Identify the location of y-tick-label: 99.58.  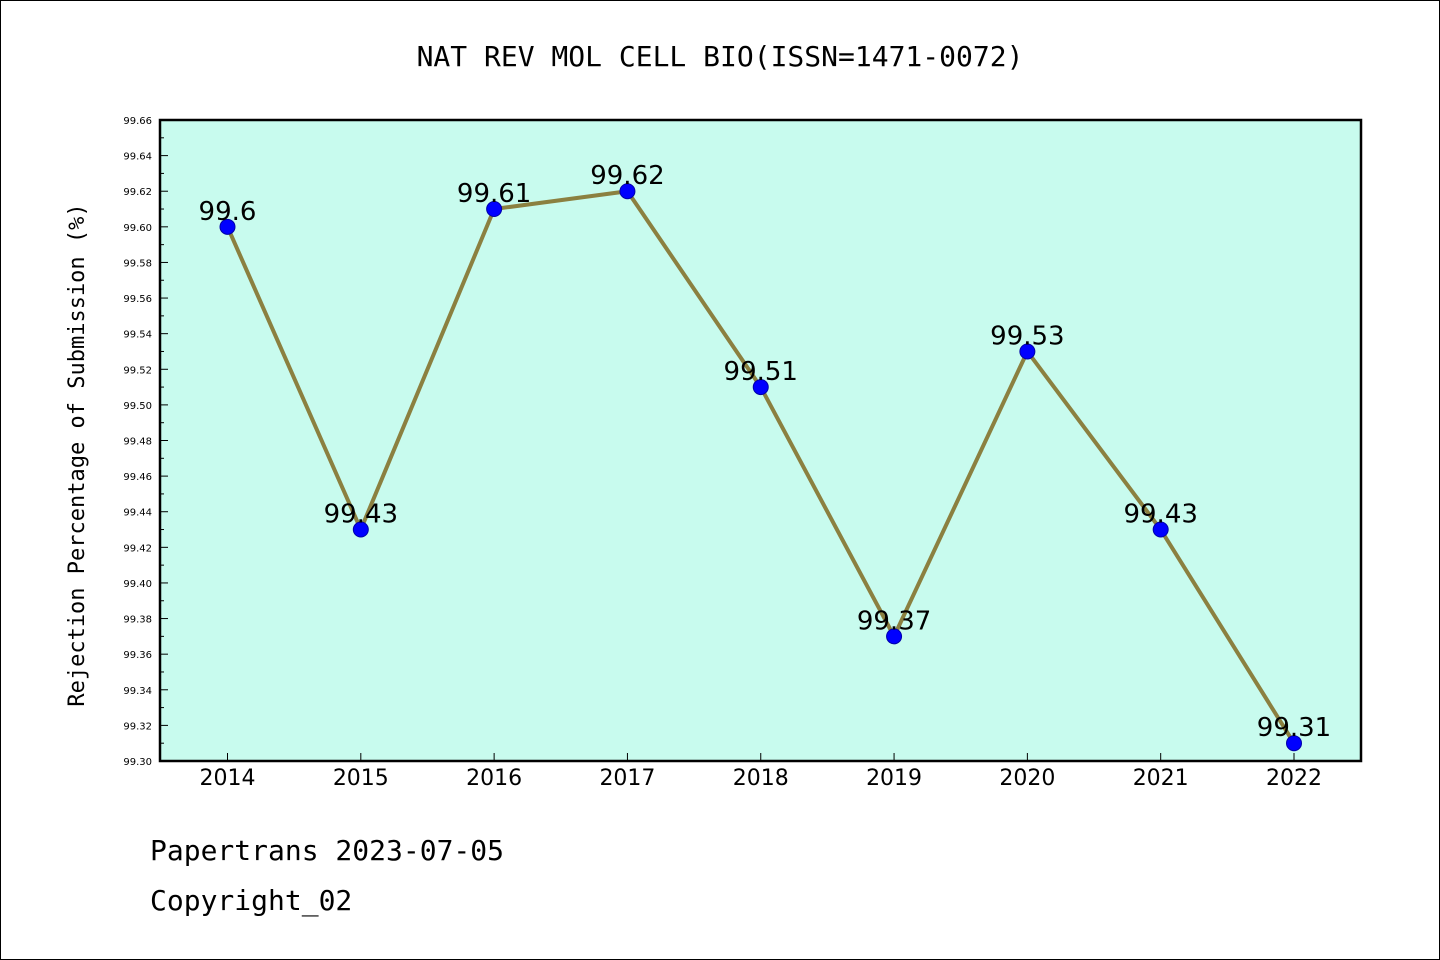
(137, 263).